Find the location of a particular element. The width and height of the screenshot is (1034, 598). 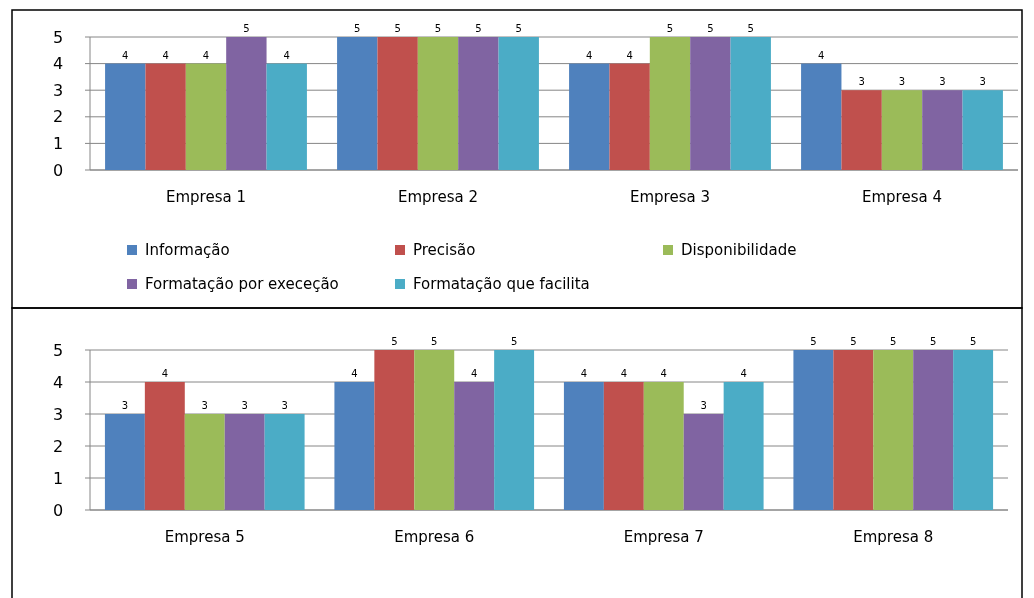

legend-label: Informação is located at coordinates (187, 250).